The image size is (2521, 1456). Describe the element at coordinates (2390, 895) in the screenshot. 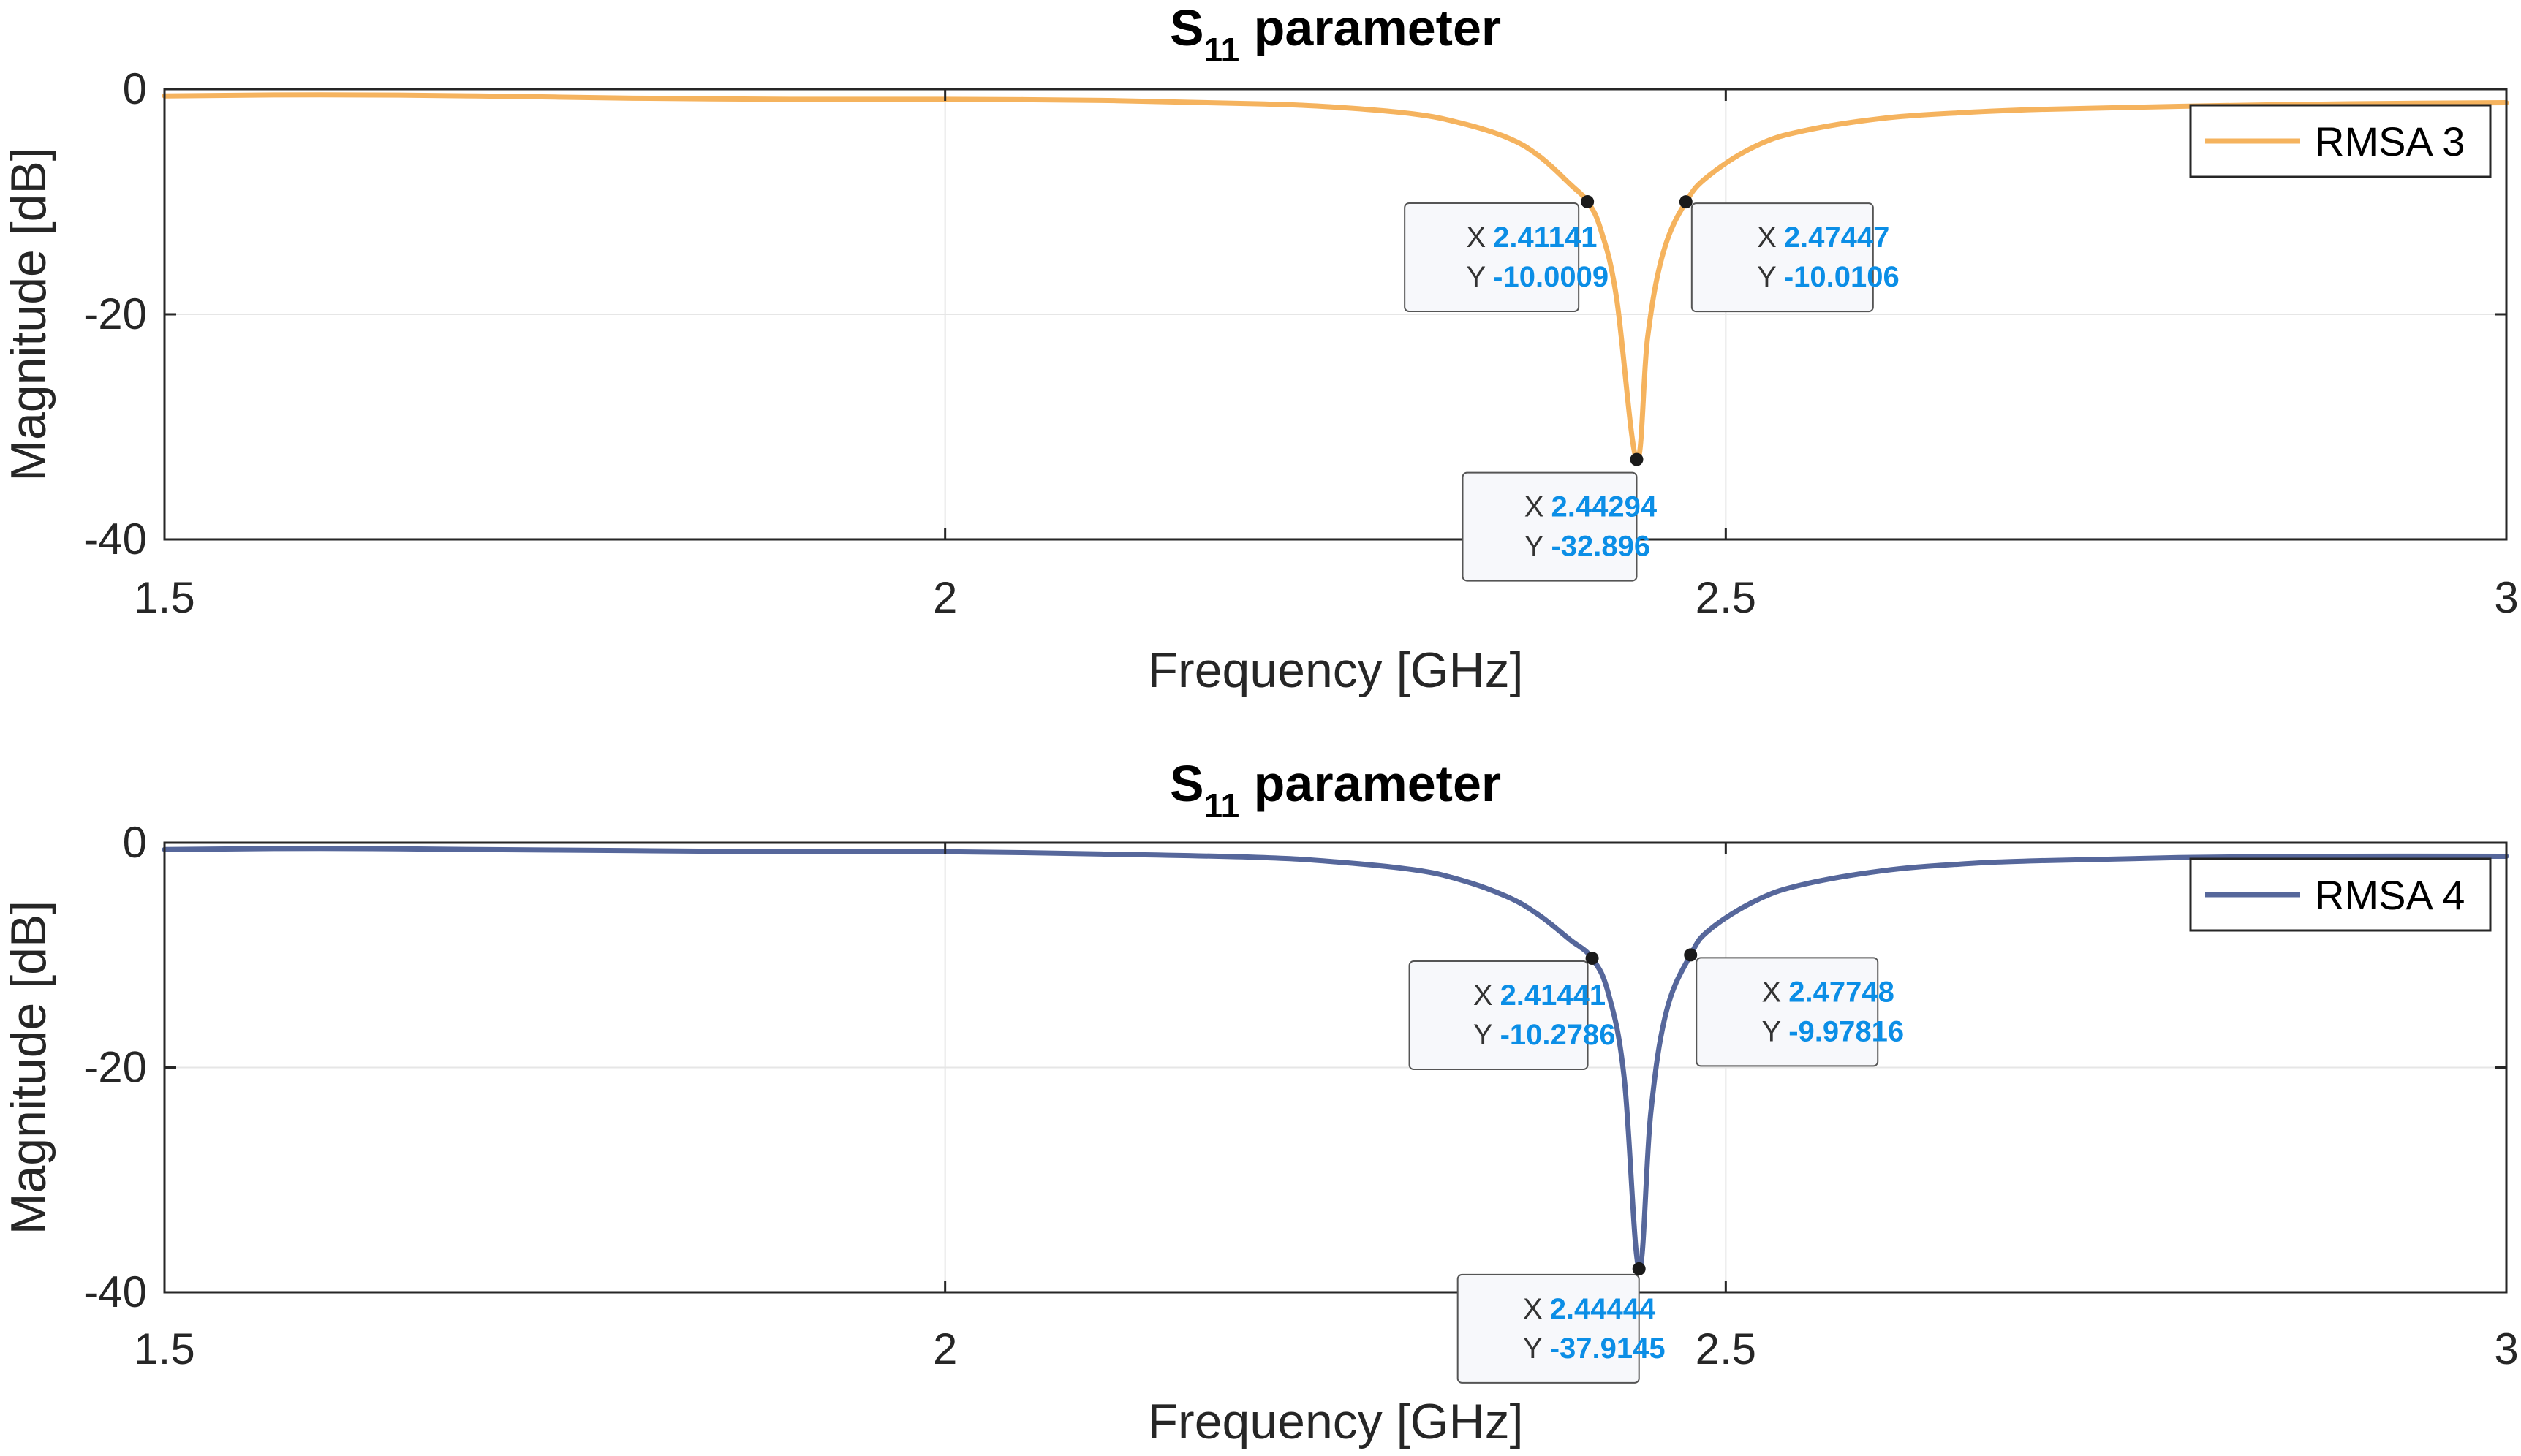

I see `legend-label: RMSA 4` at that location.